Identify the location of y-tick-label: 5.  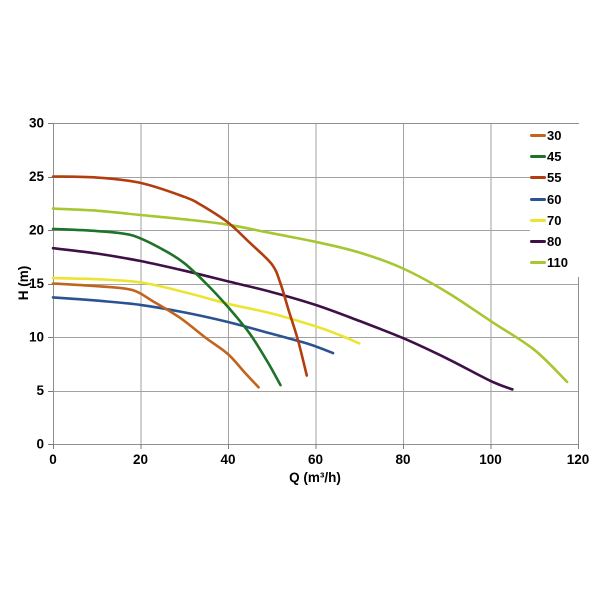
(40, 390).